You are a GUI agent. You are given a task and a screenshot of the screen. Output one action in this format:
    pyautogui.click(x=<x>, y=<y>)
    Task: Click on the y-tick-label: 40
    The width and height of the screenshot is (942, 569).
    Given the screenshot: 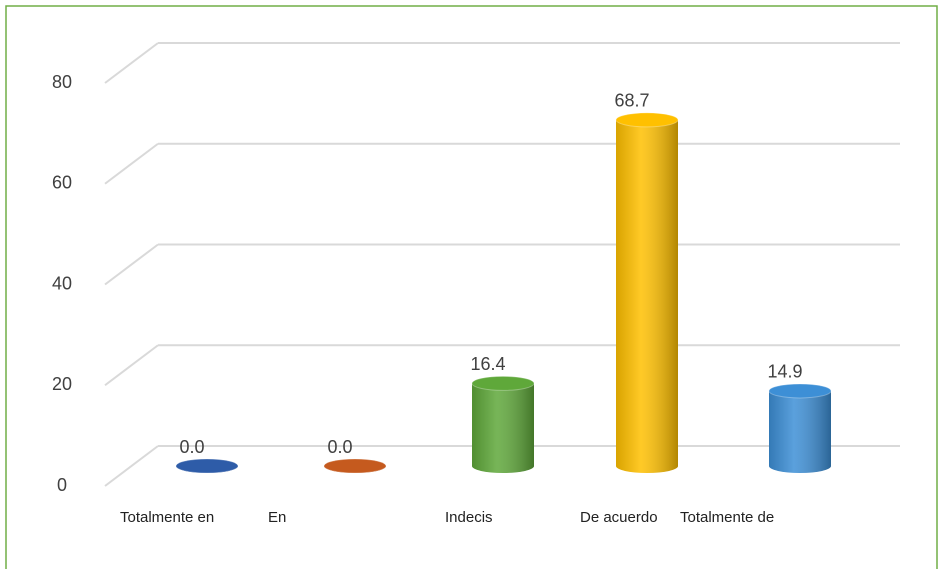 What is the action you would take?
    pyautogui.click(x=62, y=283)
    